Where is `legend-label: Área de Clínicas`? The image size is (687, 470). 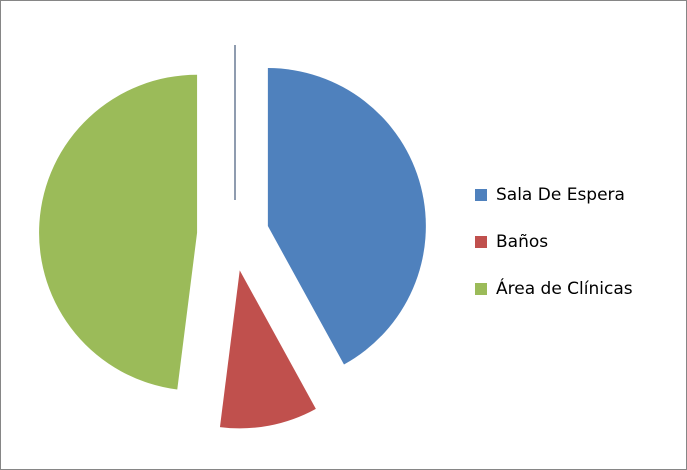
legend-label: Área de Clínicas is located at coordinates (564, 288).